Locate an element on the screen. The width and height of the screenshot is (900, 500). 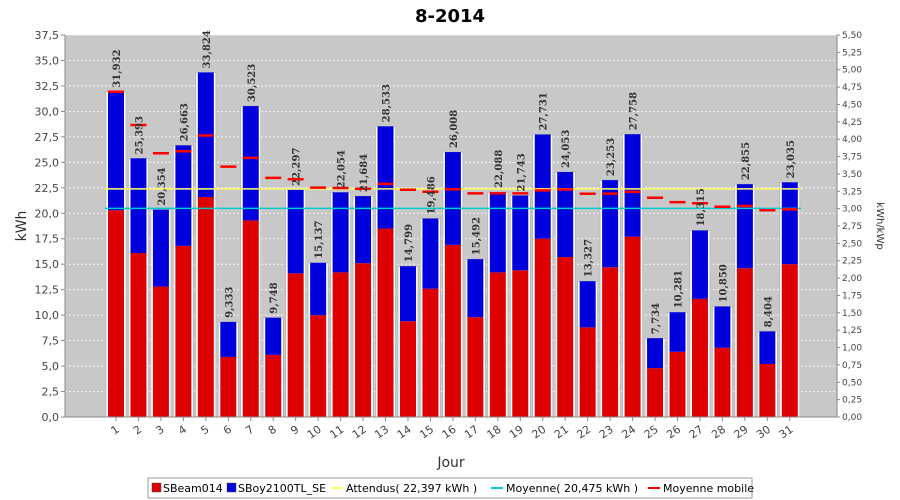
y2-tick-label-1: 0,25 is located at coordinates (852, 401).